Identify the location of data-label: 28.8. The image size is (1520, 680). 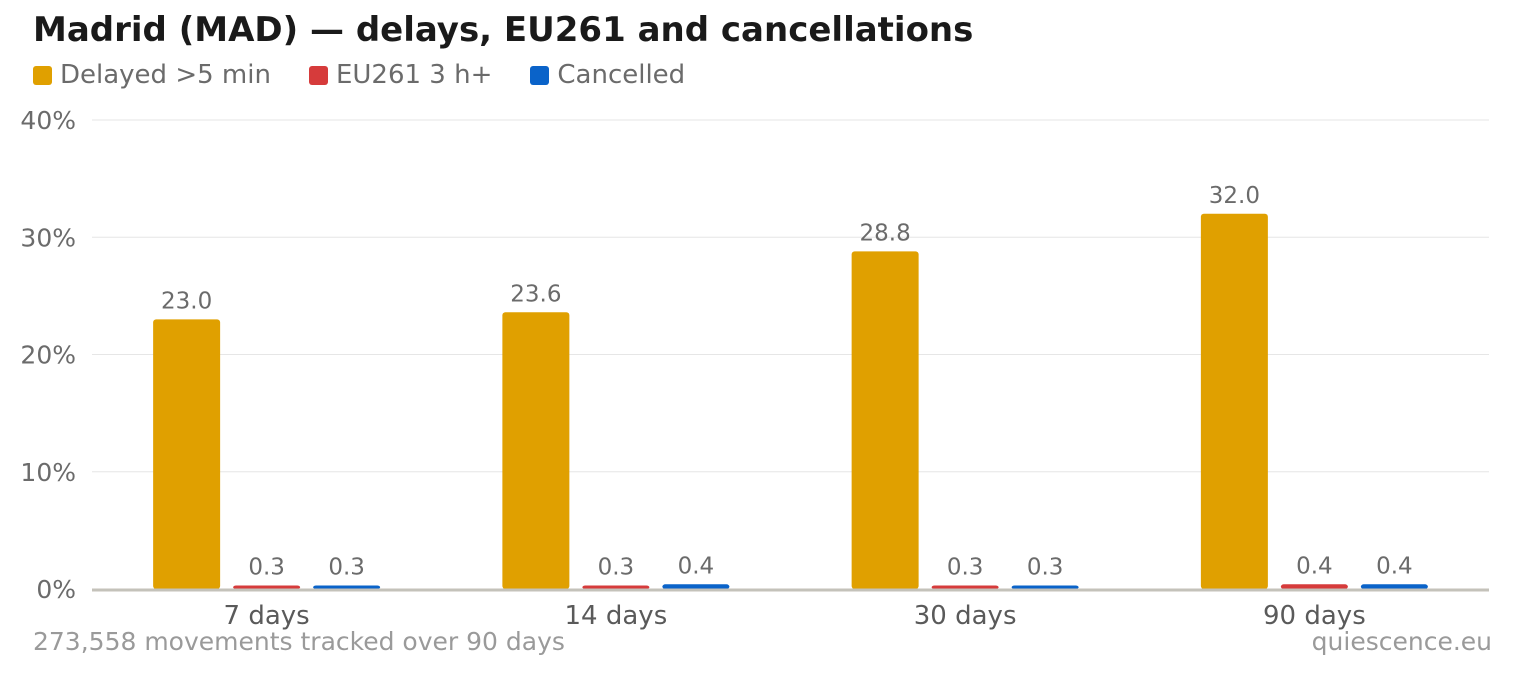
(885, 233).